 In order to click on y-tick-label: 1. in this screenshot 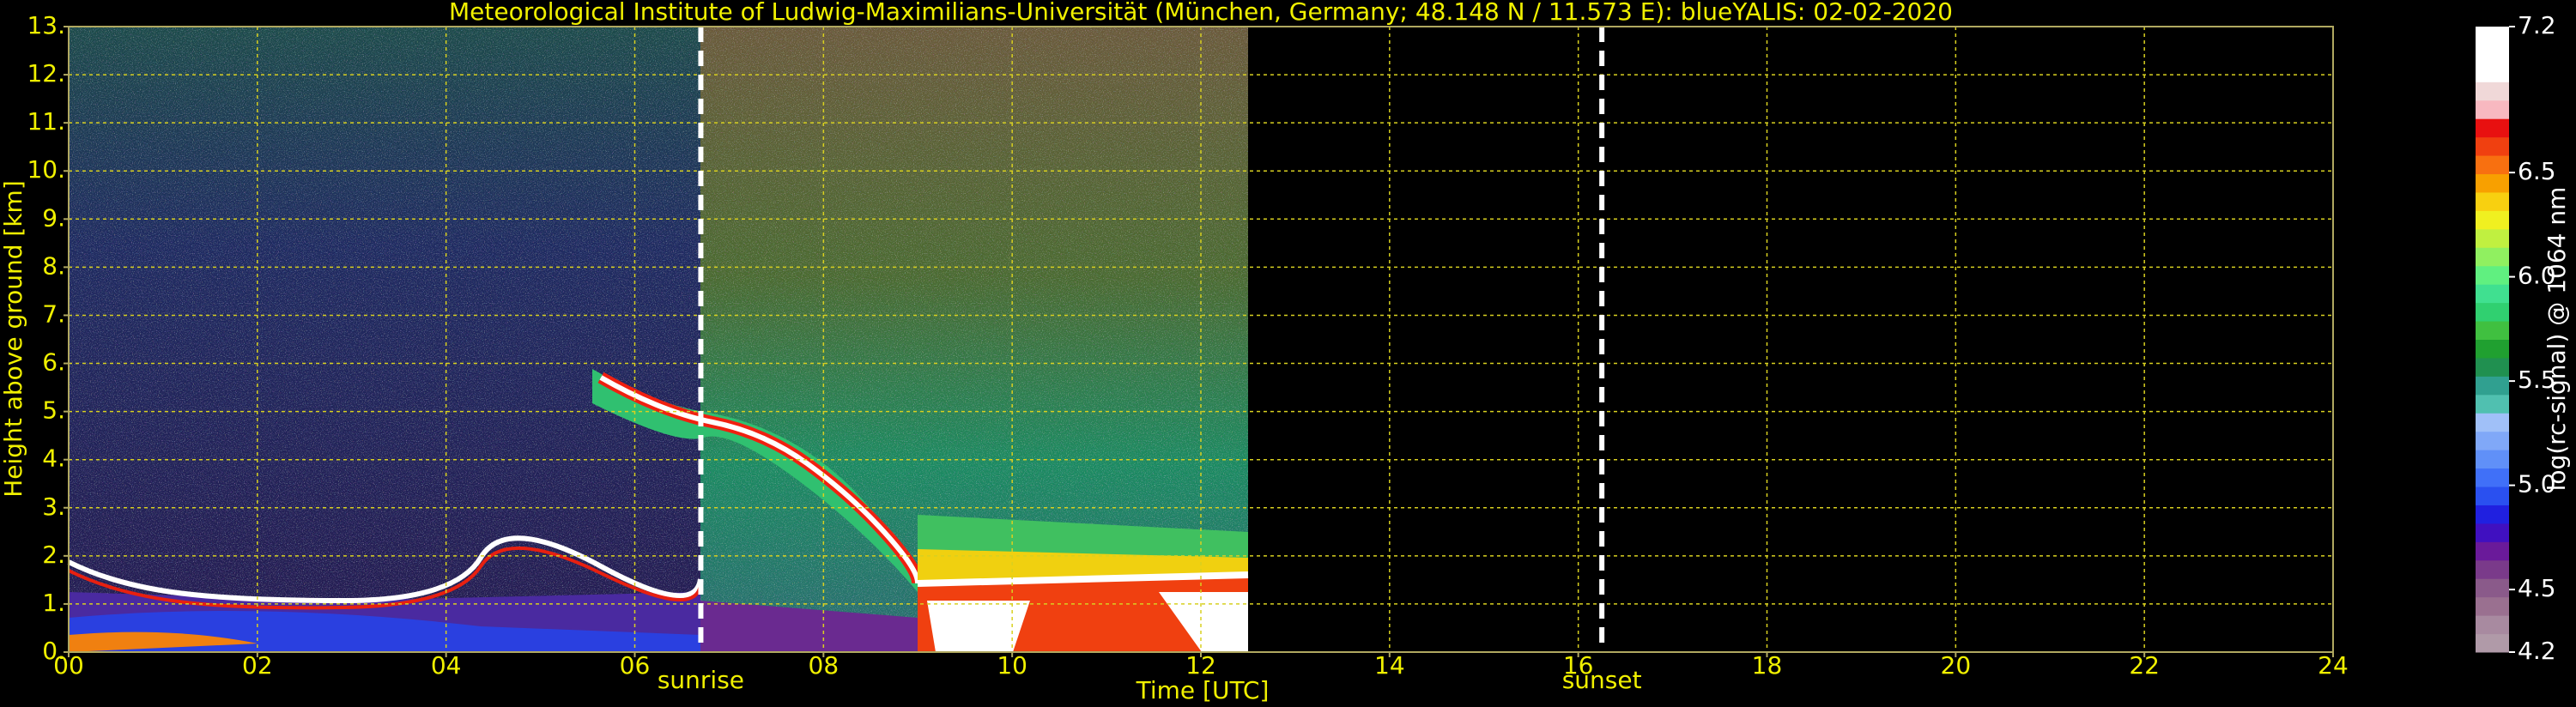, I will do `click(53, 603)`.